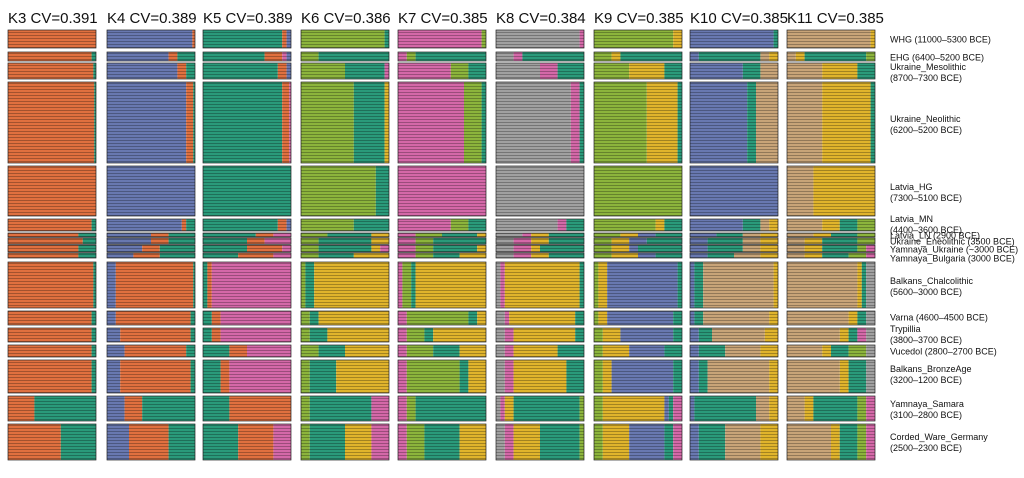 Image resolution: width=1024 pixels, height=478 pixels. Describe the element at coordinates (248, 18) in the screenshot. I see `panel-title: K5 CV=0.389` at that location.